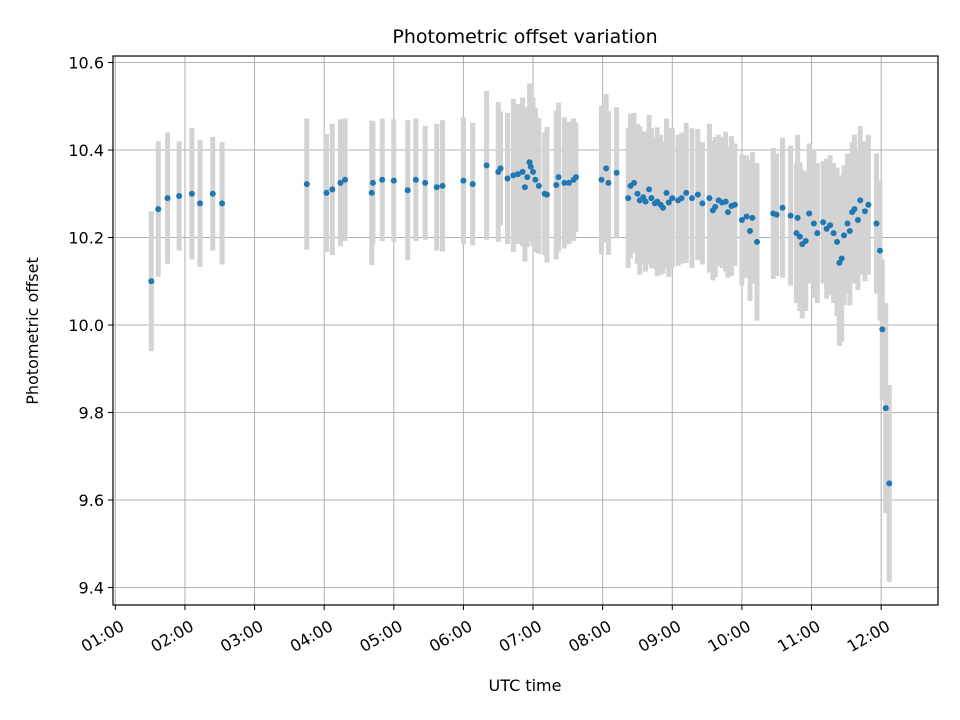 The height and width of the screenshot is (720, 960). I want to click on y-tick-label: 10.4, so click(86, 150).